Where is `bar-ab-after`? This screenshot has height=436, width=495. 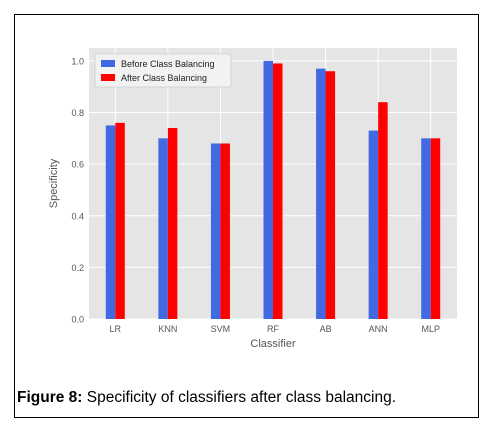 bar-ab-after is located at coordinates (330, 195).